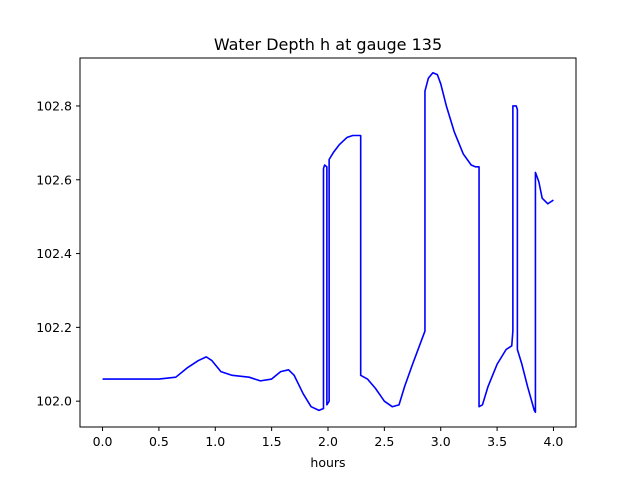 The height and width of the screenshot is (480, 640). Describe the element at coordinates (215, 441) in the screenshot. I see `x-tick-label: 1.0` at that location.